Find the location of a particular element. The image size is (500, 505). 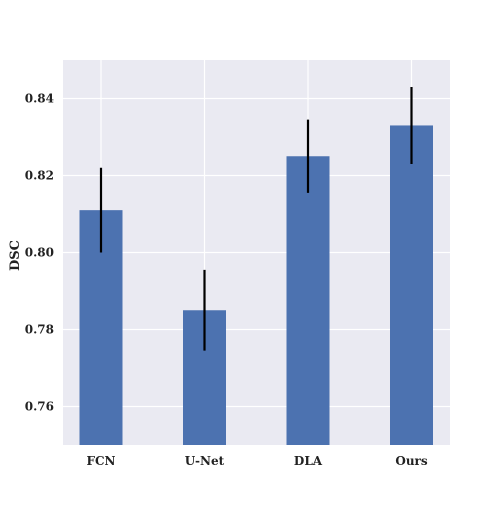

y-tick-label: 0.78 is located at coordinates (39, 330).